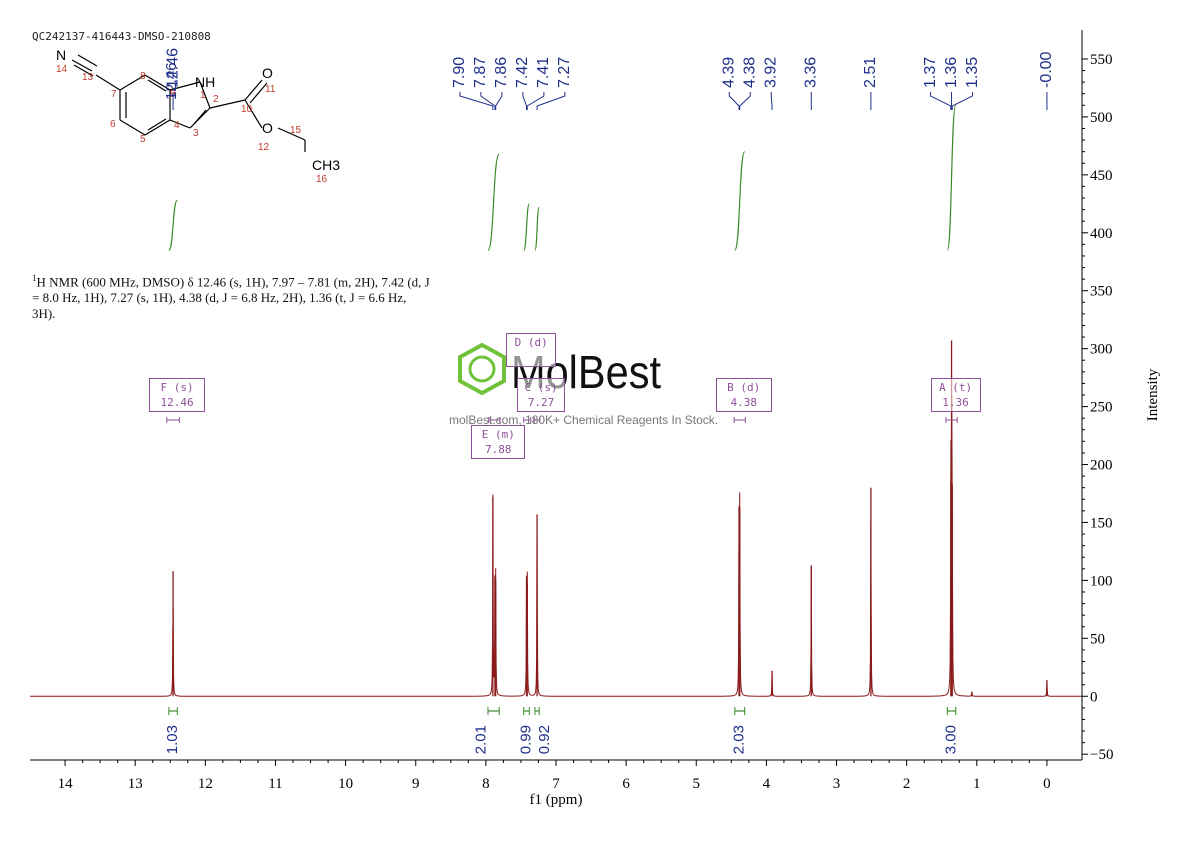 The image size is (1190, 841). Describe the element at coordinates (482, 369) in the screenshot. I see `molbest-hexagon-icon` at that location.